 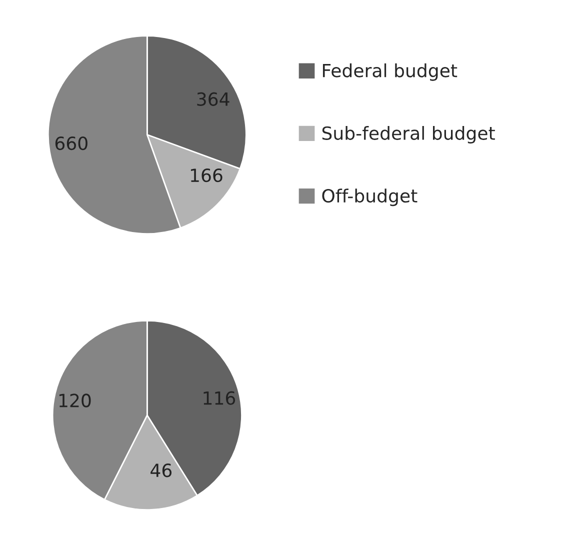 I want to click on legend-label: Federal budget, so click(x=390, y=72).